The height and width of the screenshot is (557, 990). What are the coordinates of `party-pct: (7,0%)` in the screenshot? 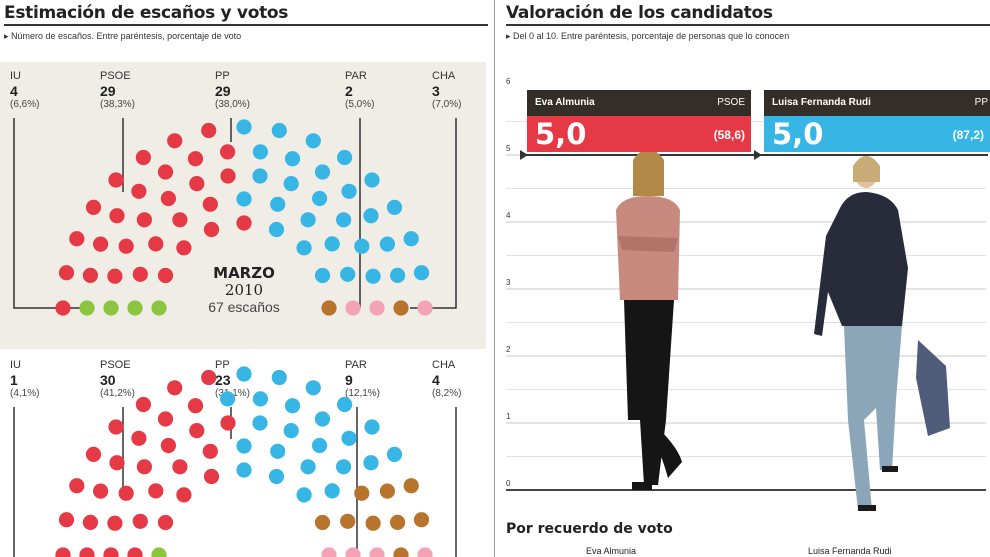 It's located at (447, 104).